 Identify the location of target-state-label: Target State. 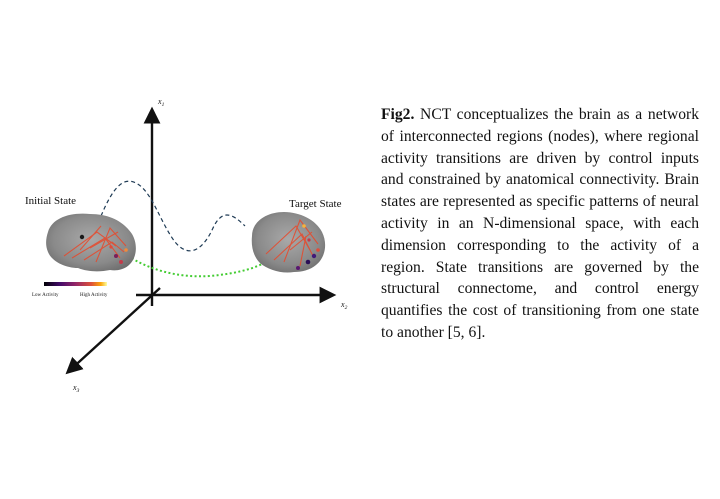
(315, 204).